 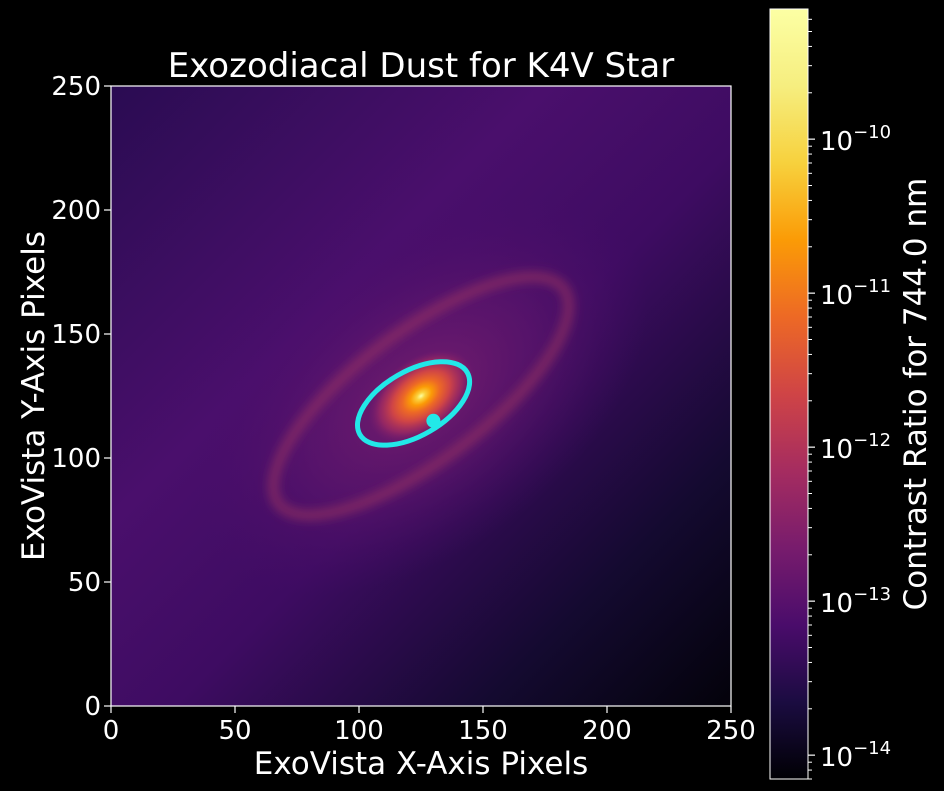 I want to click on x-tick-label: 250, so click(x=731, y=731).